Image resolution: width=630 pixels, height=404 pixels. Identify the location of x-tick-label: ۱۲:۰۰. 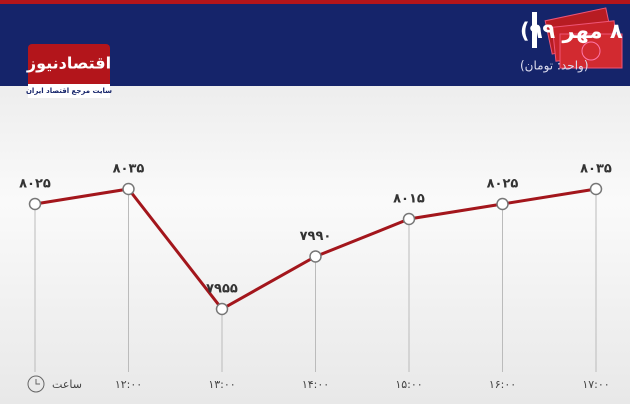
(128, 384).